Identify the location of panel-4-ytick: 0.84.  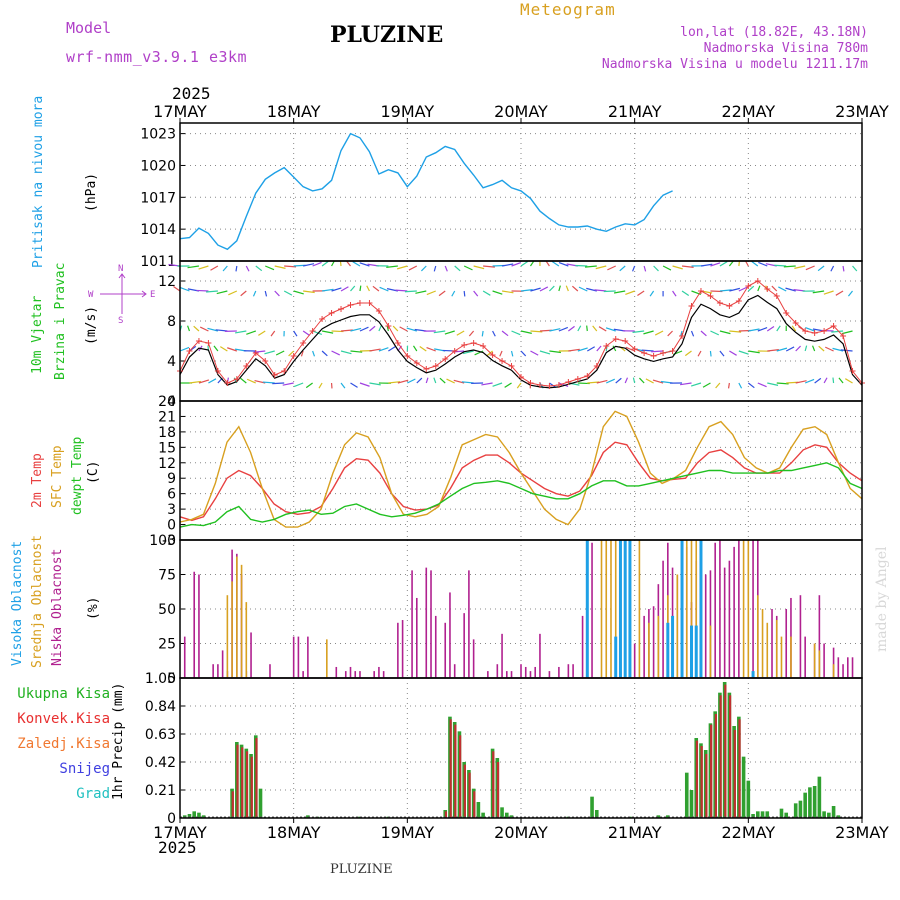
(160, 707).